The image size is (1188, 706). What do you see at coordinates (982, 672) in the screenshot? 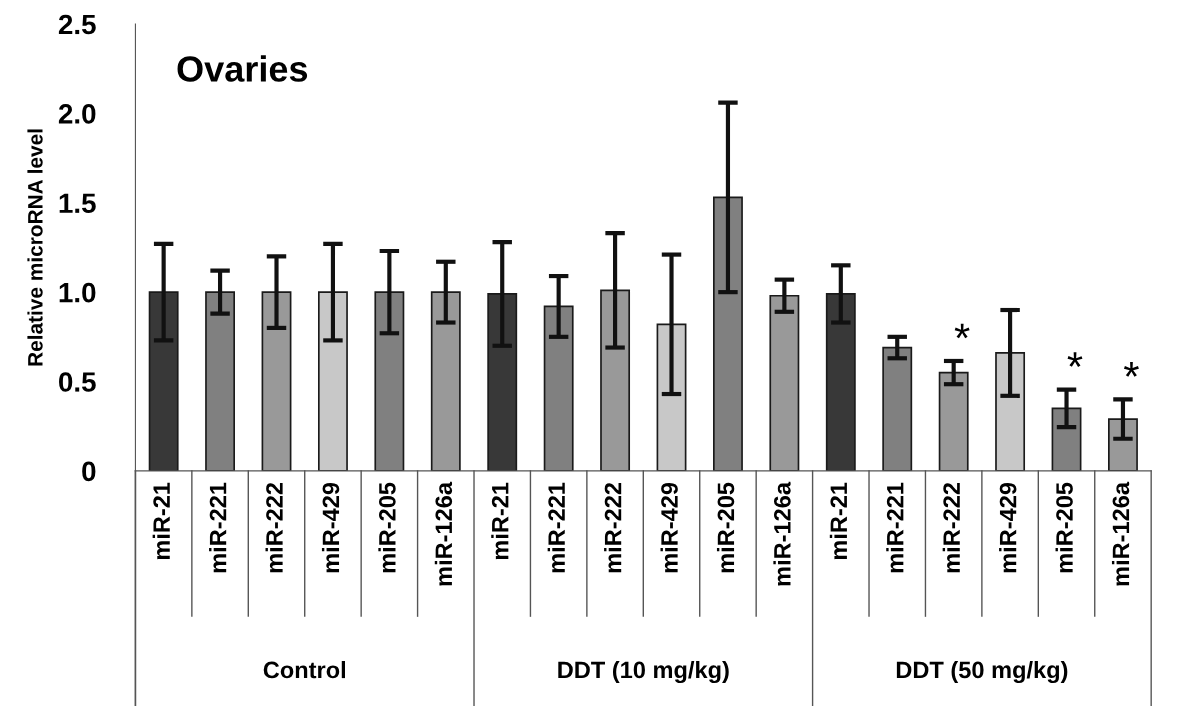
I see `text: DDT (50 mg/kg)` at bounding box center [982, 672].